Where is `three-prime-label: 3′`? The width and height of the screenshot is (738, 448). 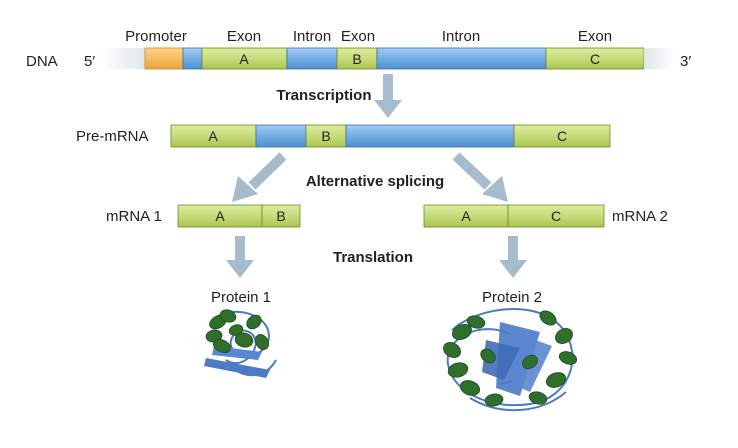
three-prime-label: 3′ is located at coordinates (685, 61).